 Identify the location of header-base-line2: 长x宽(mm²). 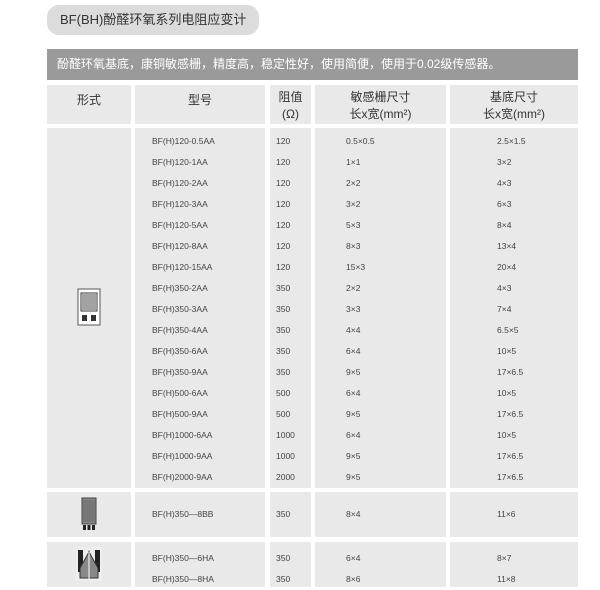
(514, 114).